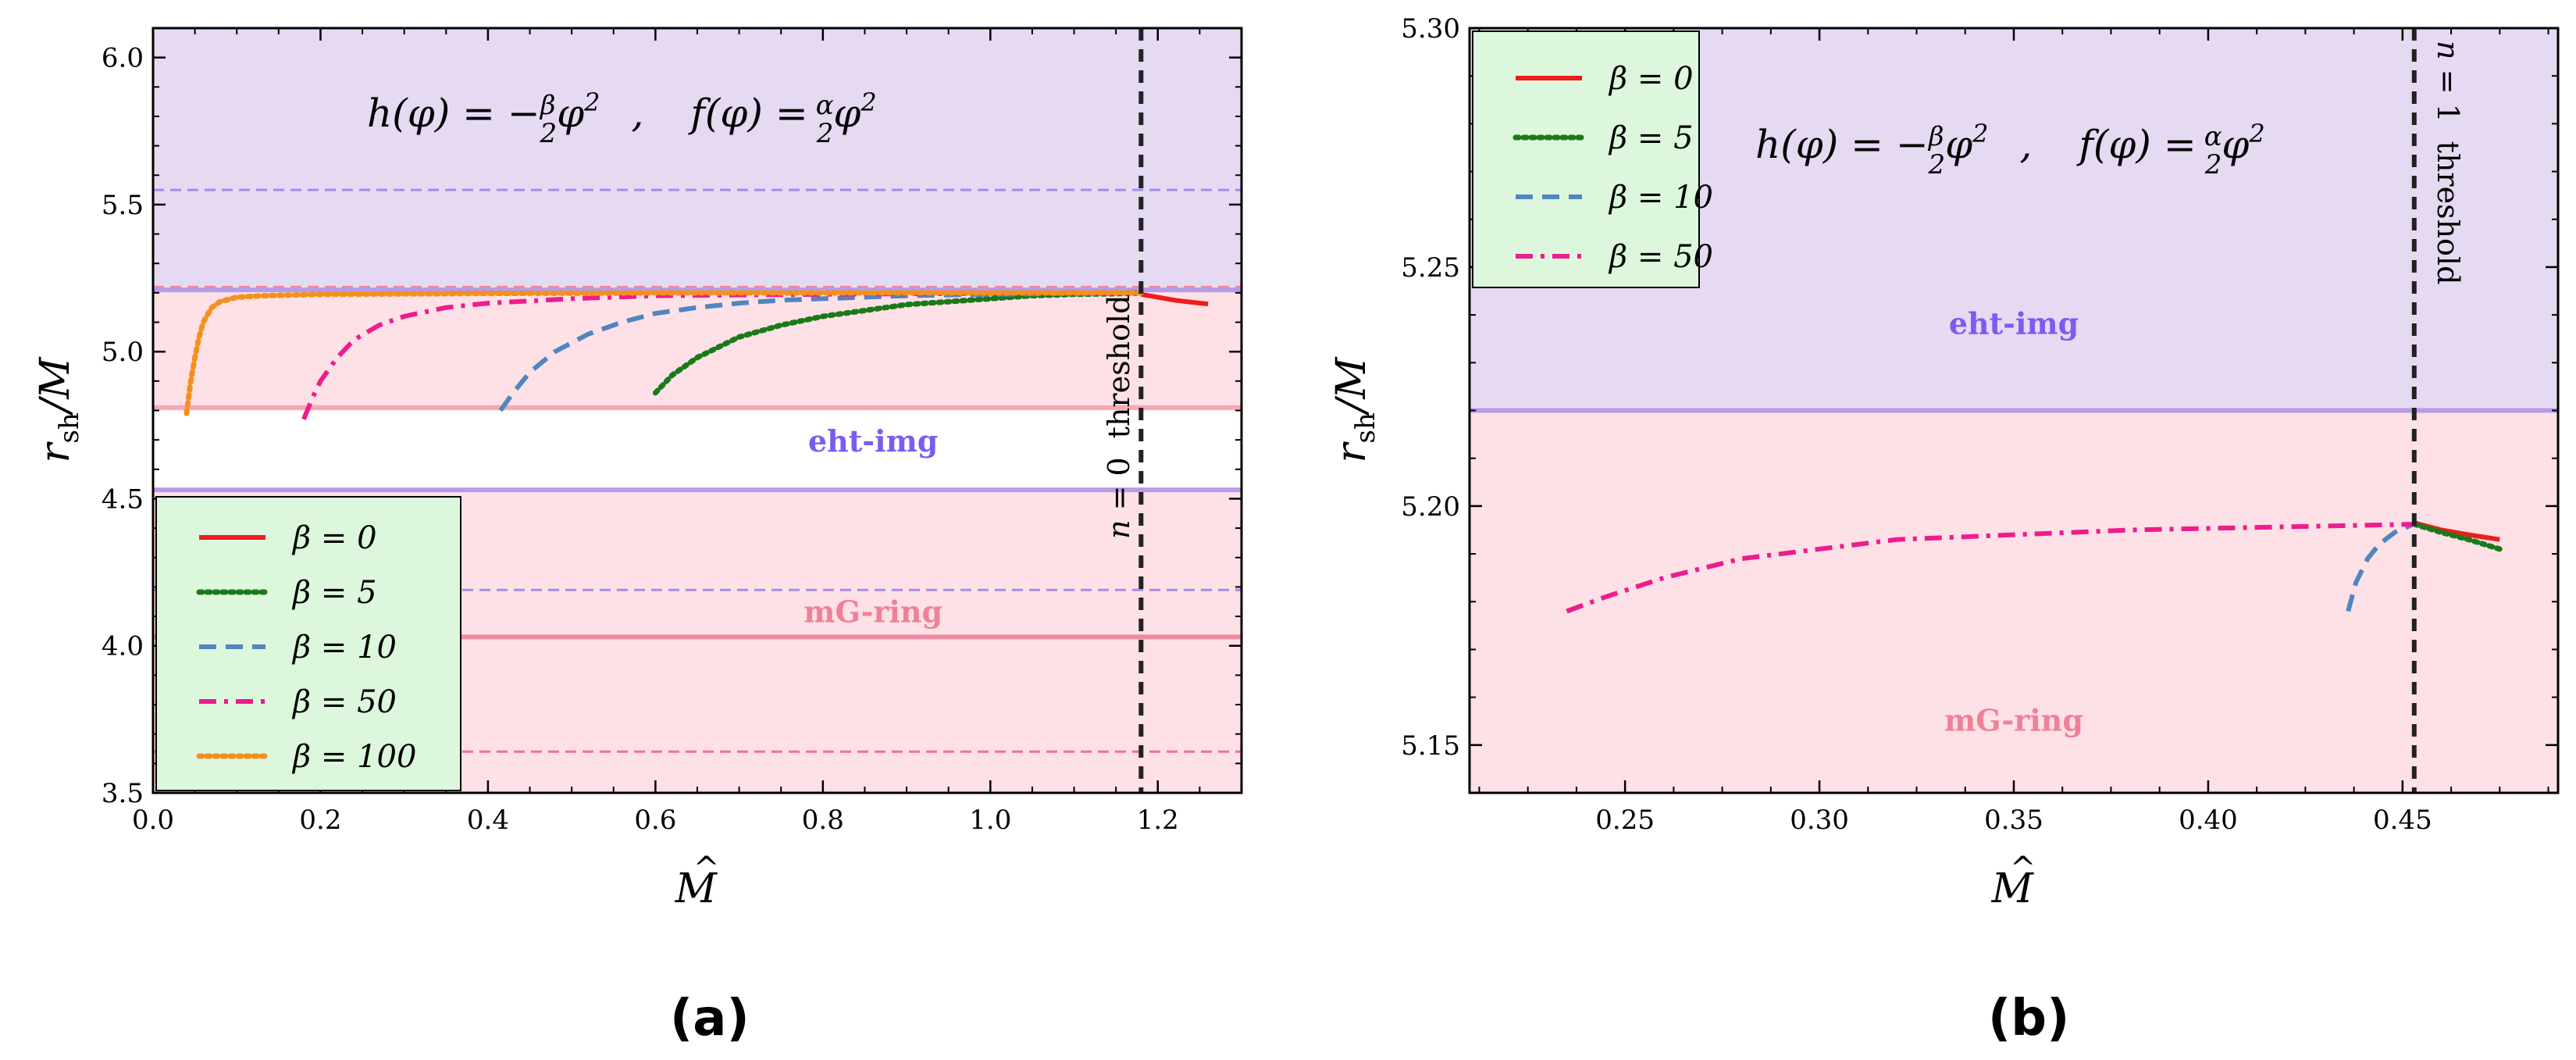 This screenshot has width=2576, height=1060. Describe the element at coordinates (1355, 409) in the screenshot. I see `b-y-axis-title: rsh/M` at that location.